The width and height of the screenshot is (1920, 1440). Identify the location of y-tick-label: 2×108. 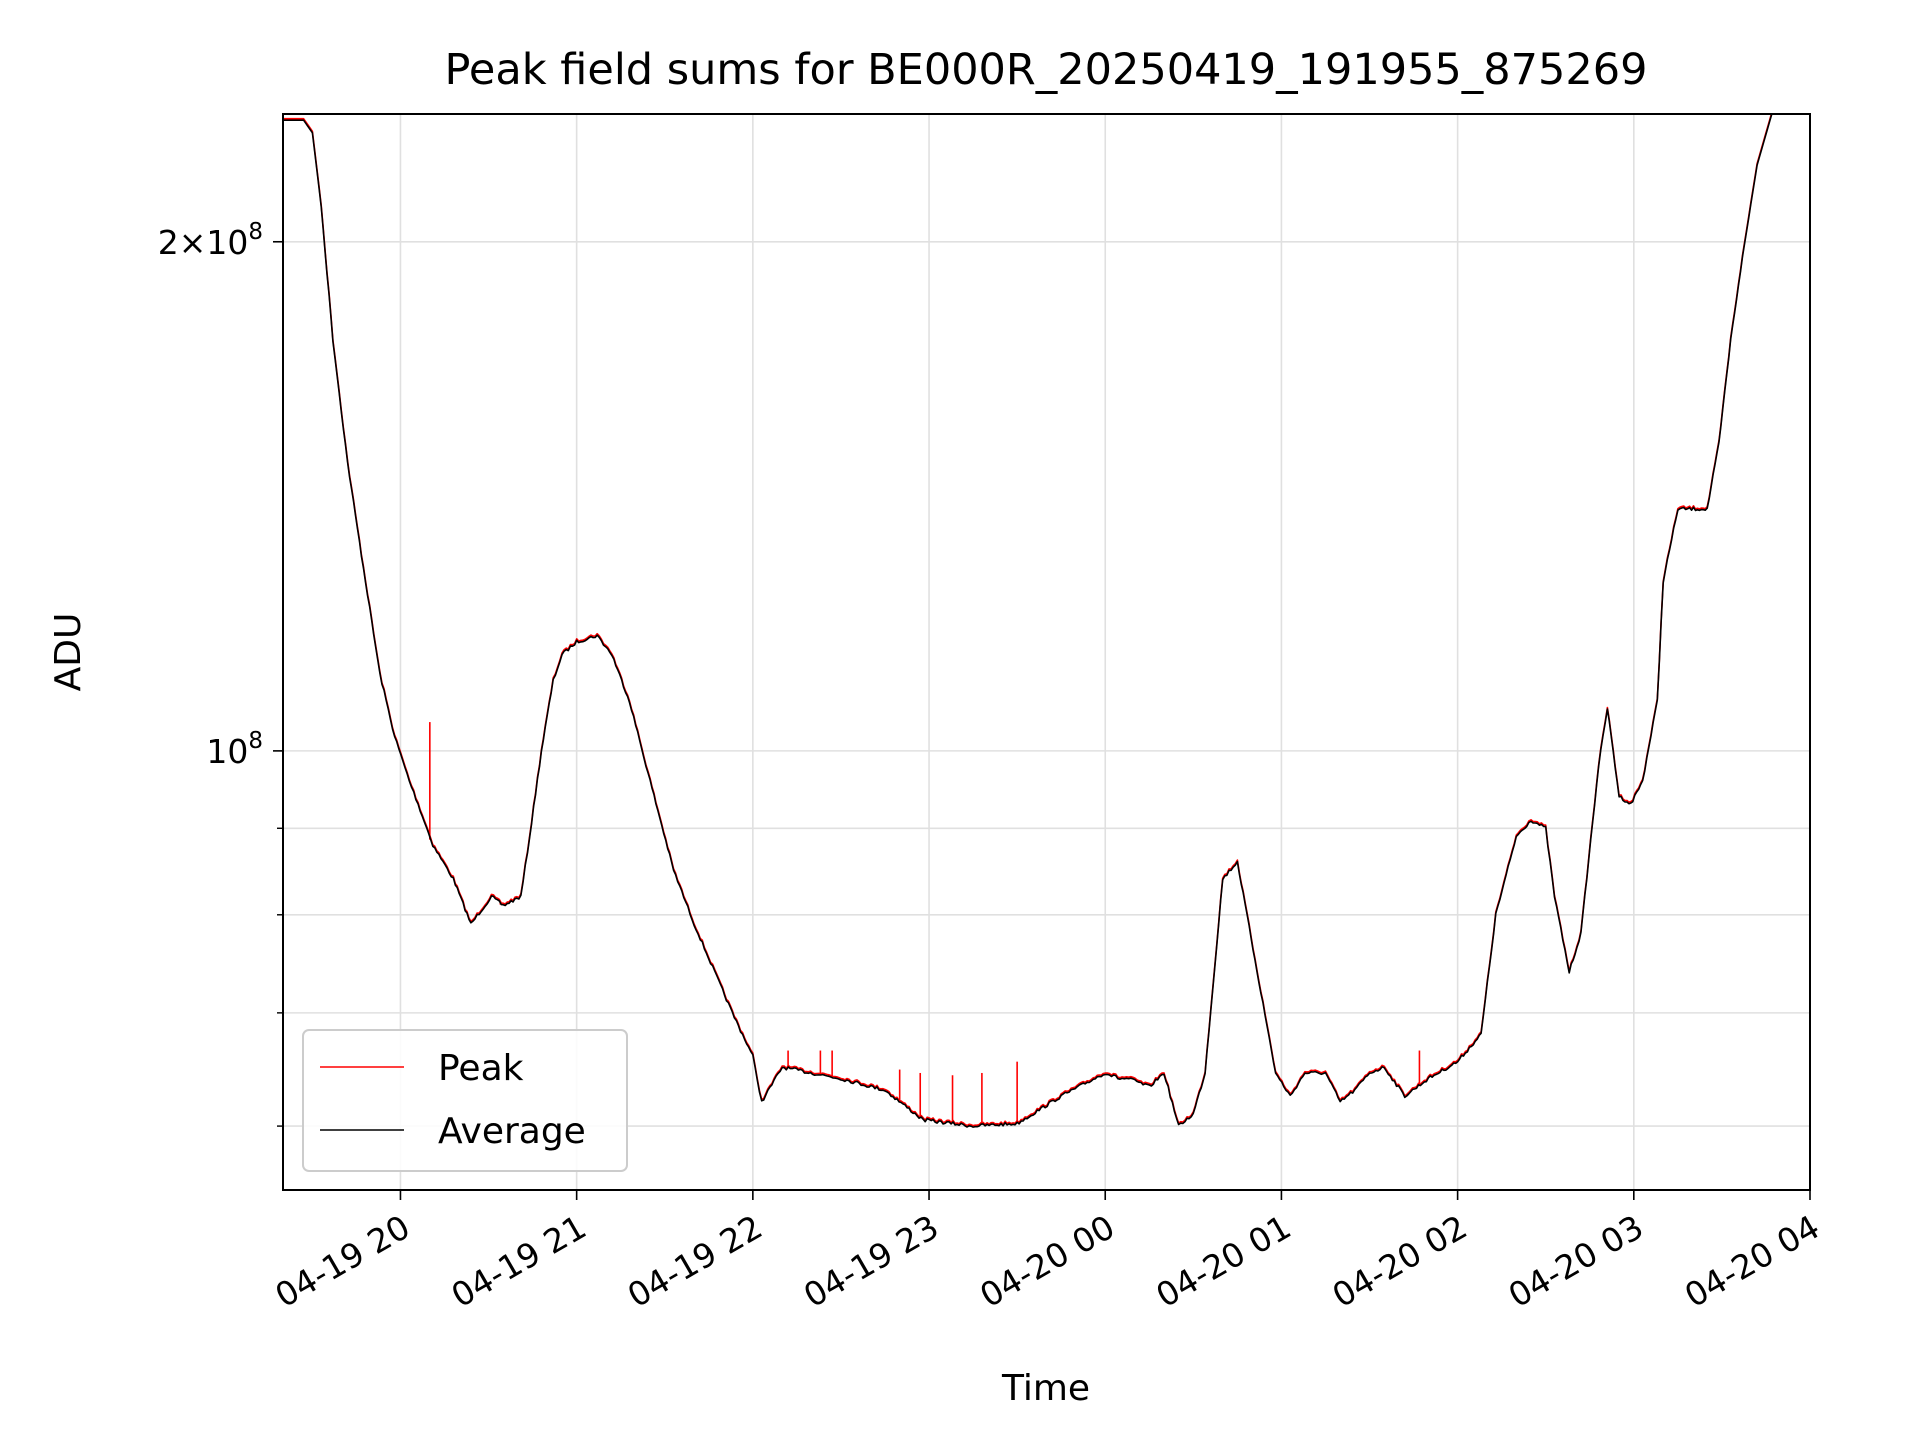
(210, 240).